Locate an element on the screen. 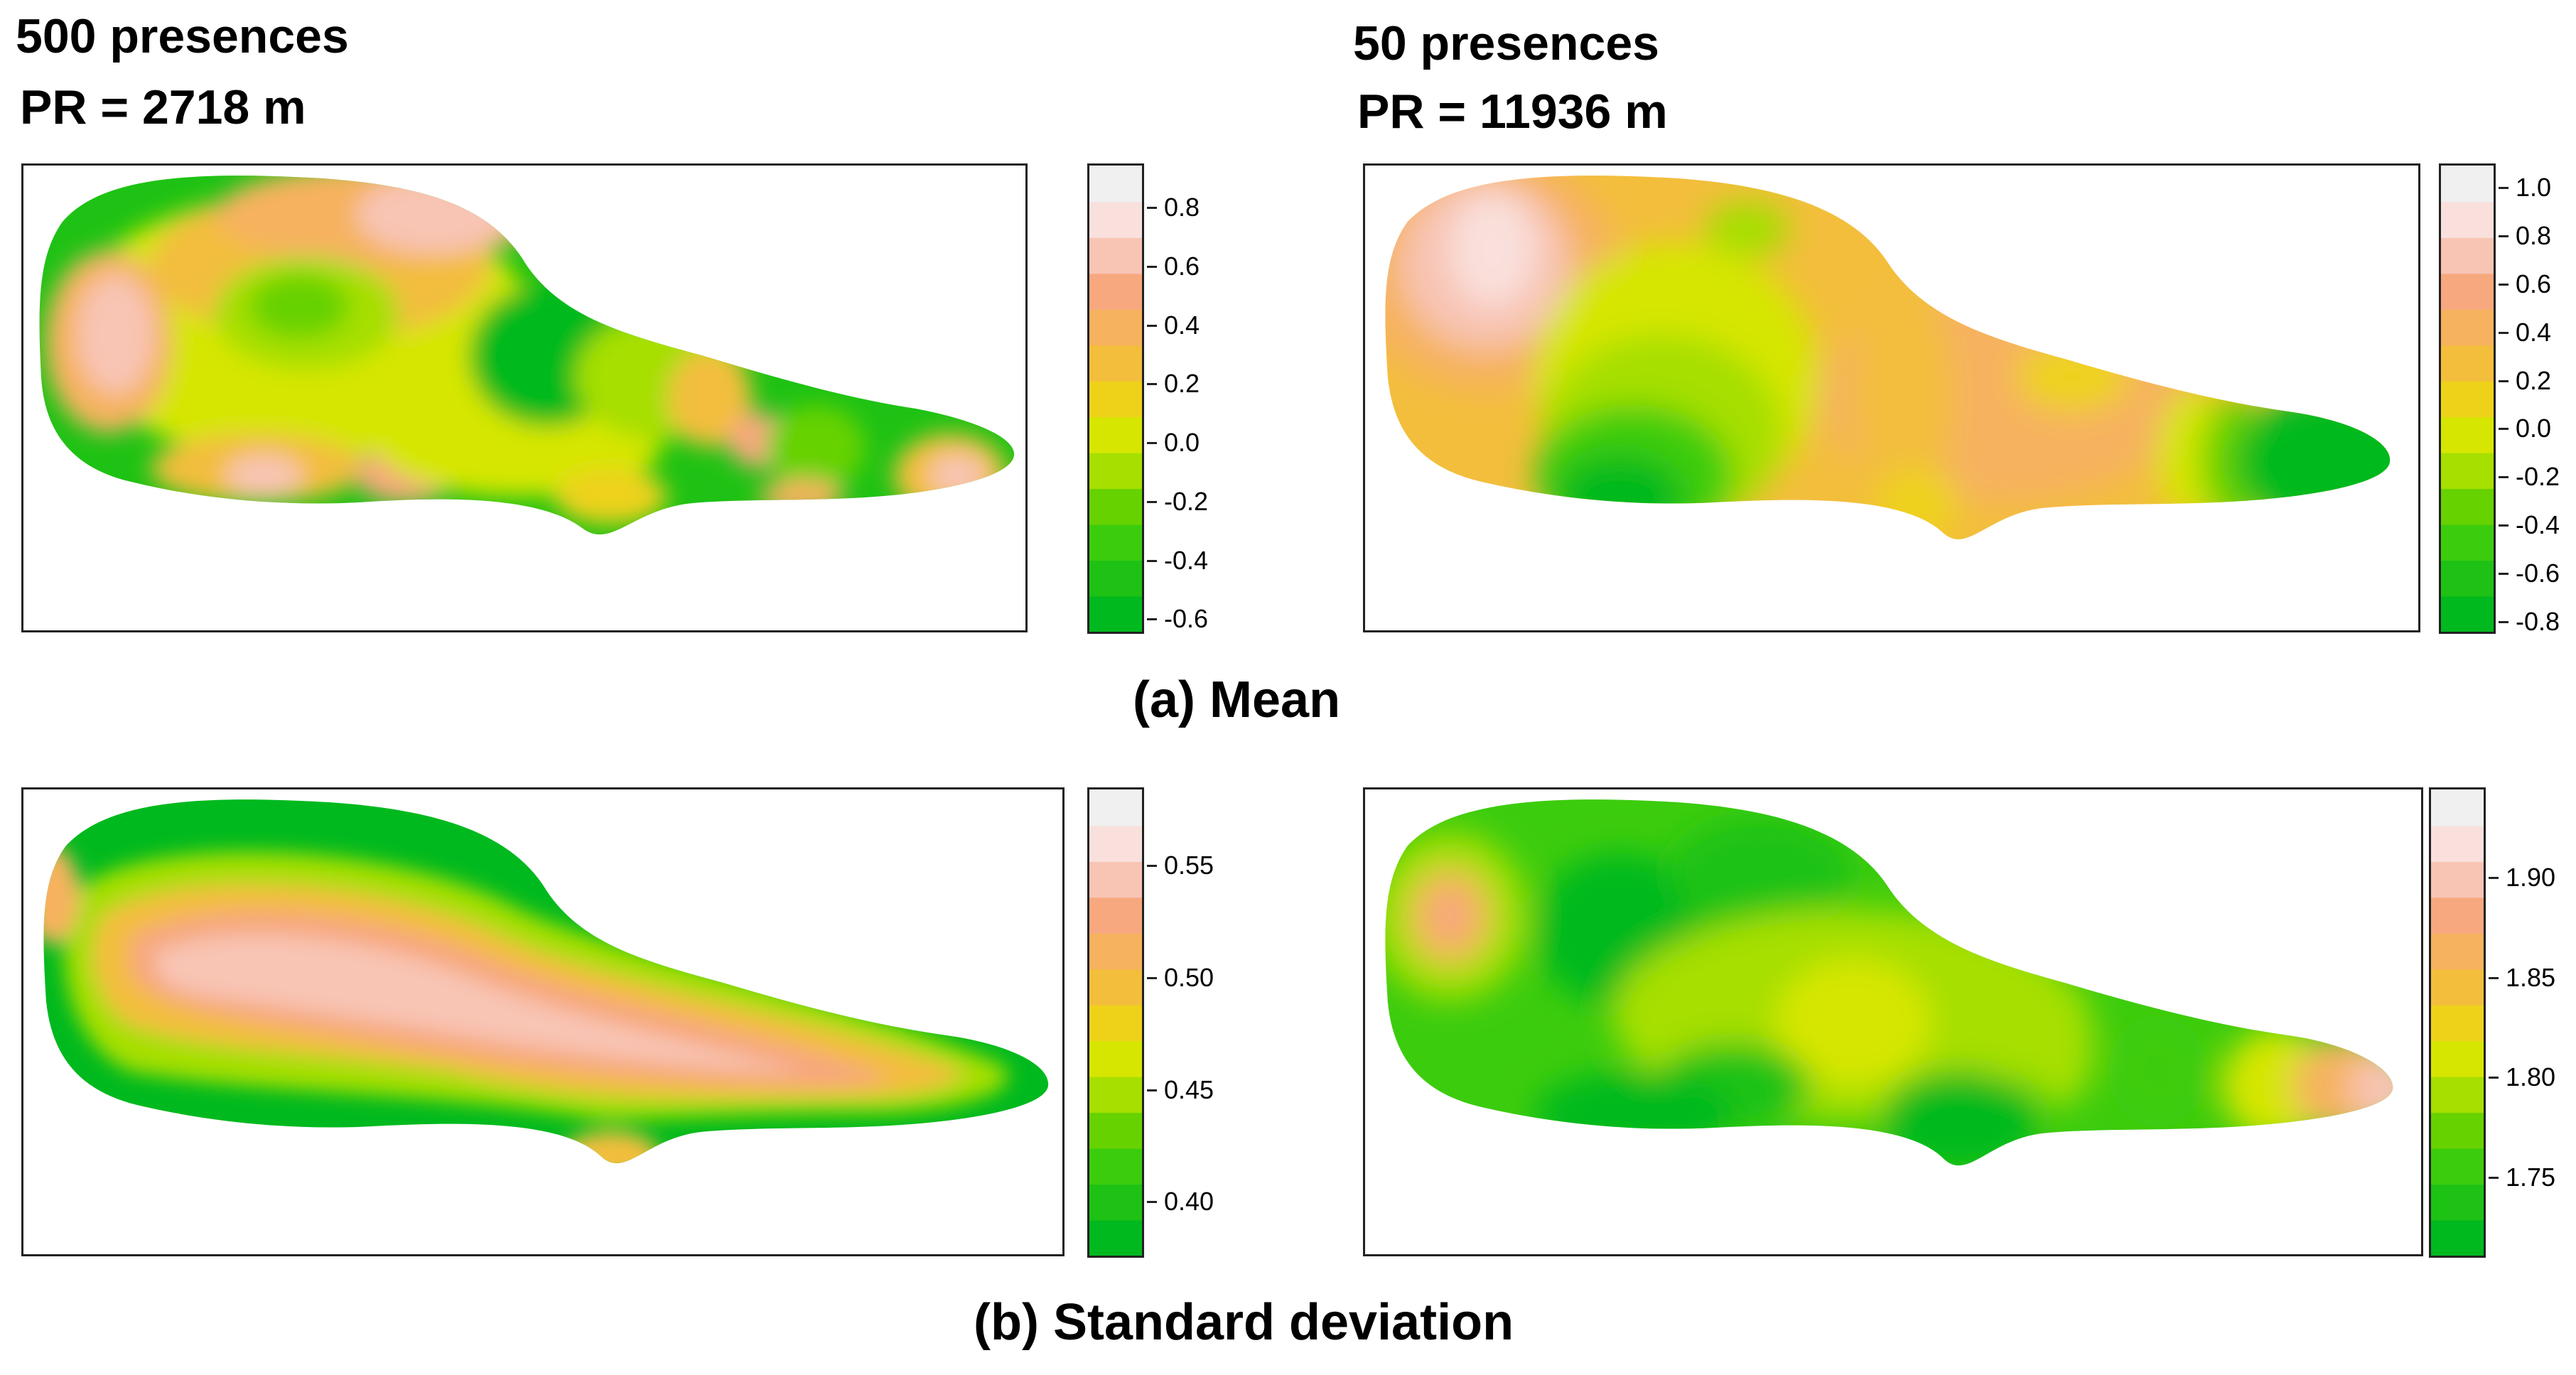  colorbar-tick-label: 0.50 is located at coordinates (1180, 977).